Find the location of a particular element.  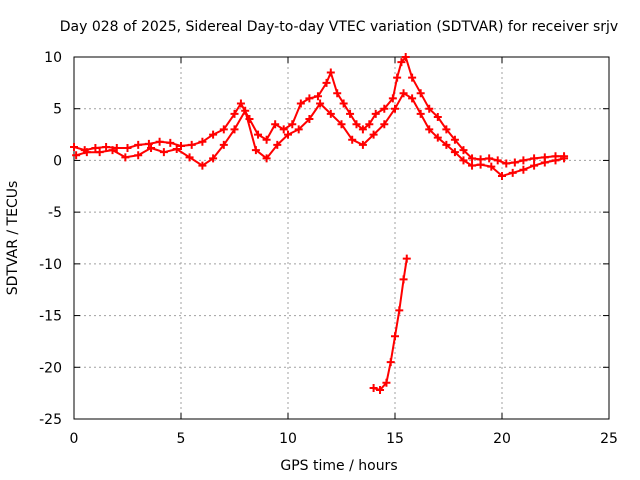

y-tick-label: 0 is located at coordinates (57, 161).